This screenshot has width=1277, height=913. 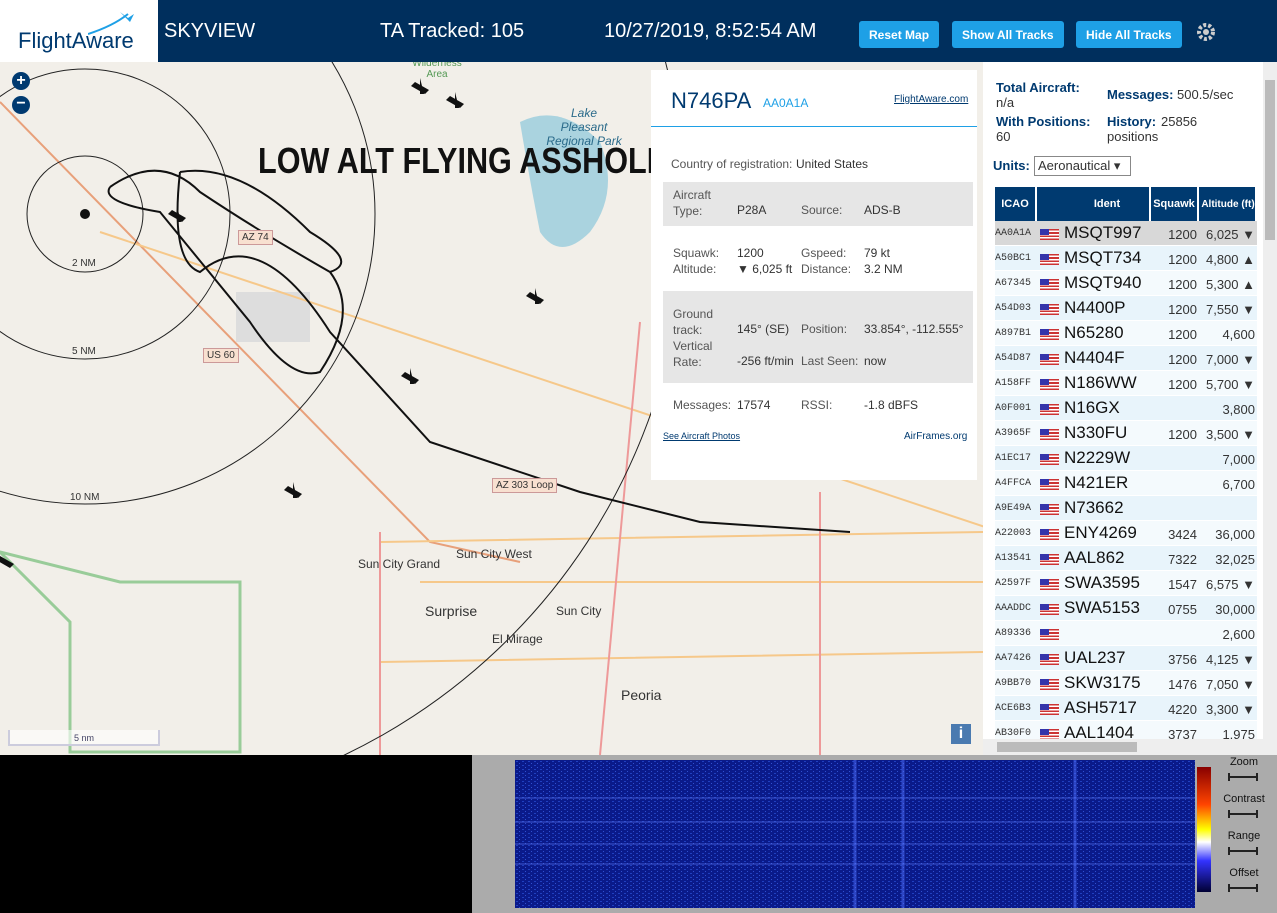 What do you see at coordinates (711, 100) in the screenshot?
I see `registration: N746PA` at bounding box center [711, 100].